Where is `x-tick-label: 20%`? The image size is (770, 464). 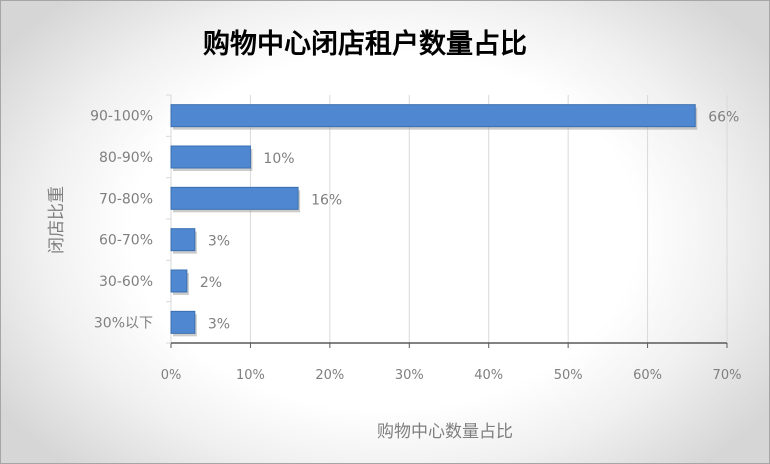
x-tick-label: 20% is located at coordinates (329, 375).